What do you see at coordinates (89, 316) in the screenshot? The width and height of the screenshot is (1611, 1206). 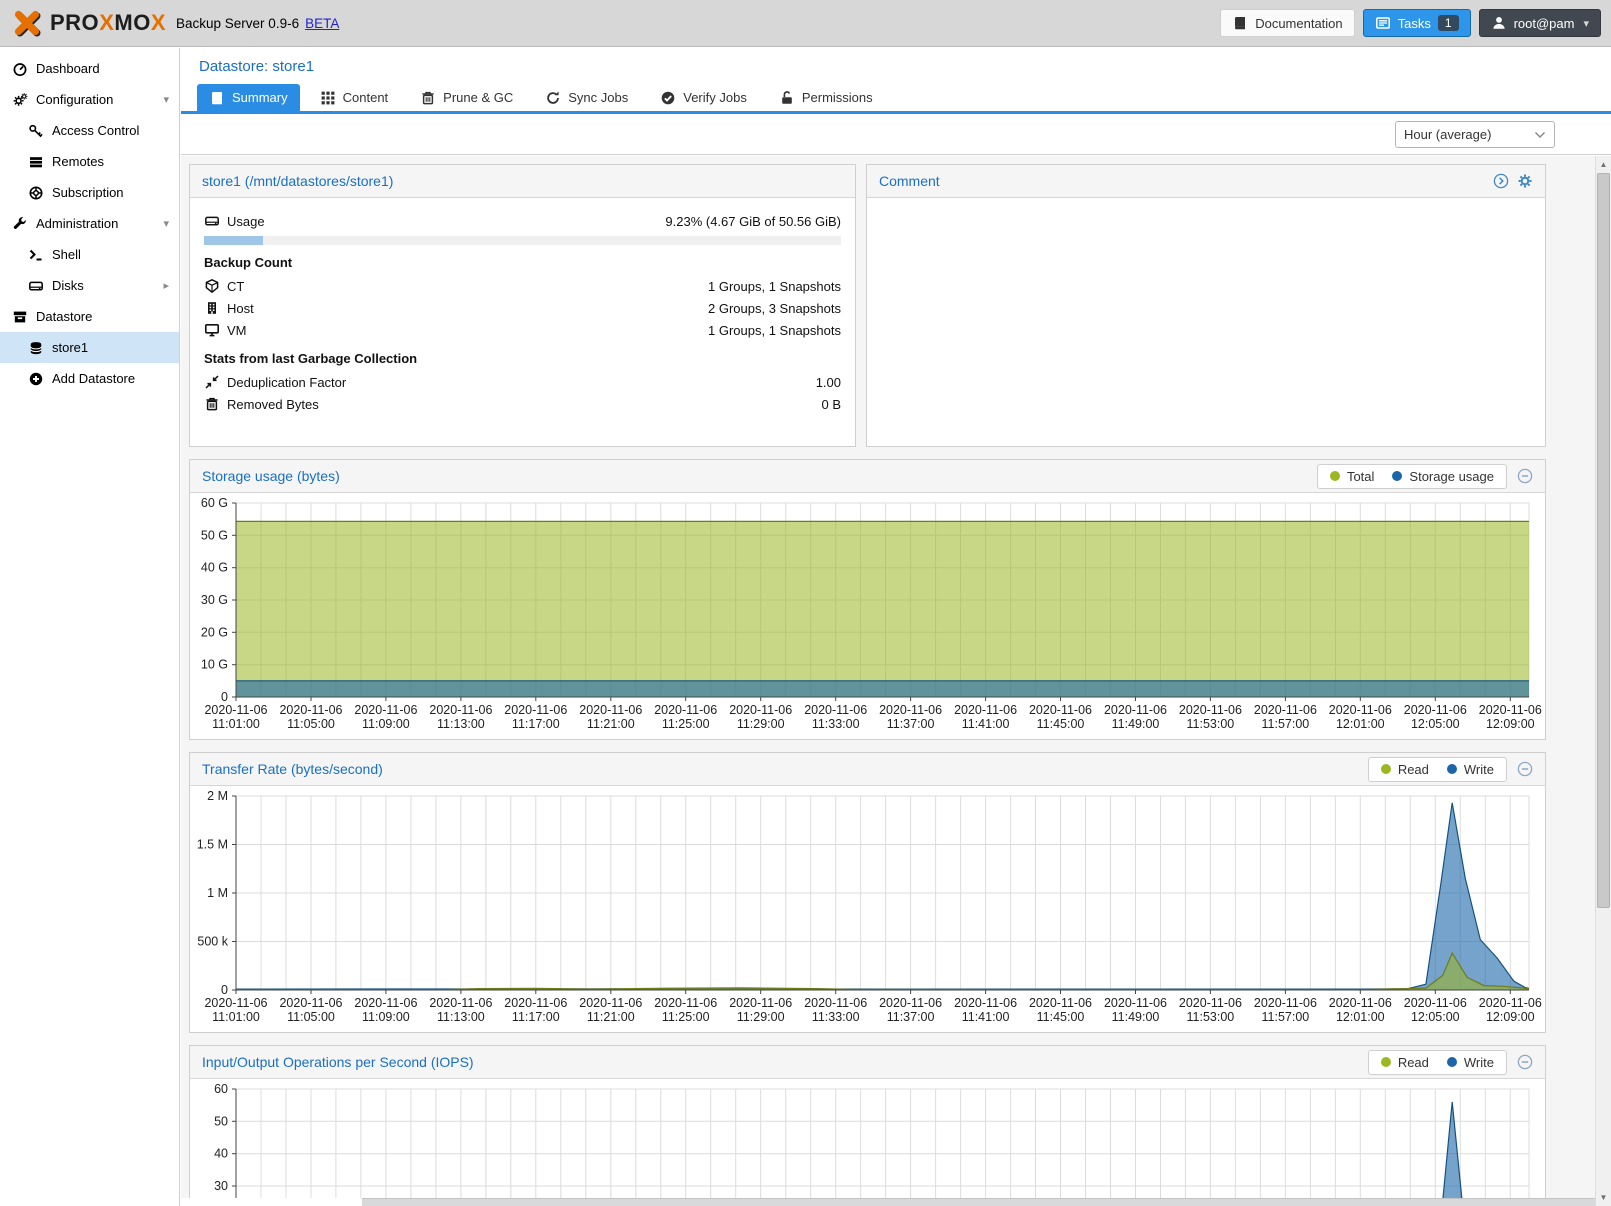 I see `sidebar-item-datastore: Datastore` at bounding box center [89, 316].